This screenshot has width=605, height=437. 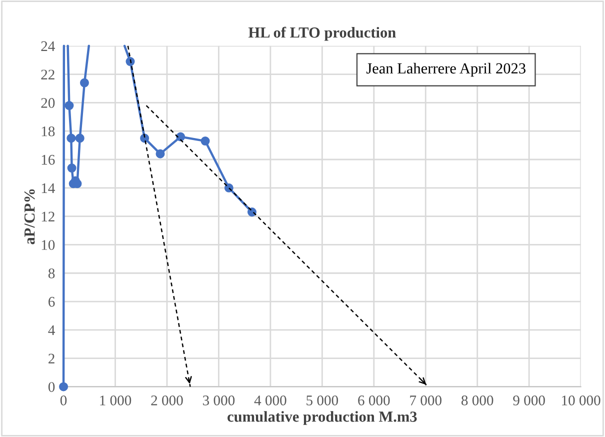 I want to click on y-tick-label: 14, so click(x=48, y=188).